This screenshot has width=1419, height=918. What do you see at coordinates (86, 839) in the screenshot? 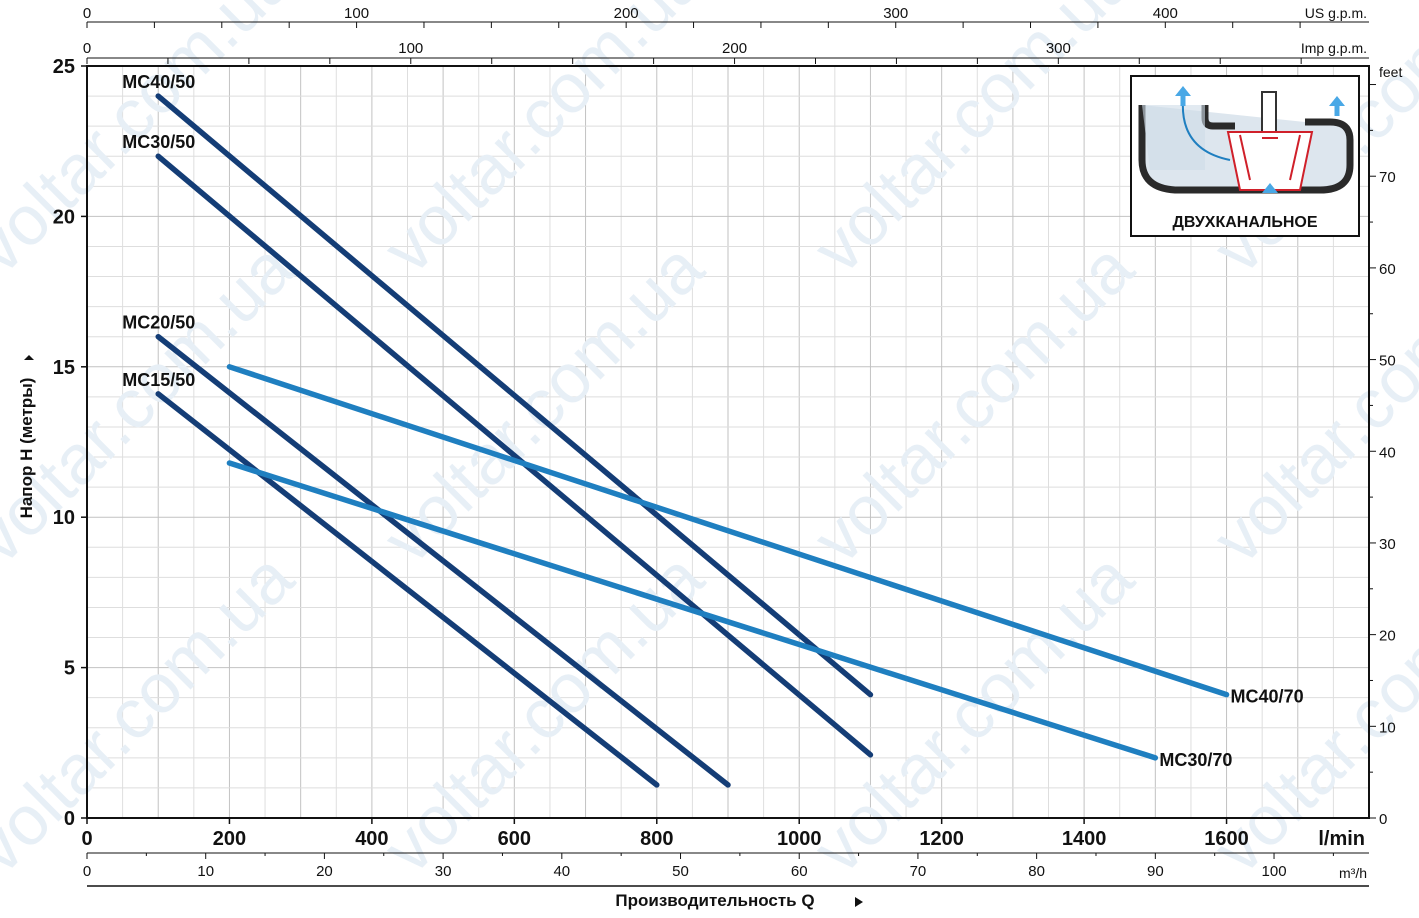
I see `x-tick-label: 0` at bounding box center [86, 839].